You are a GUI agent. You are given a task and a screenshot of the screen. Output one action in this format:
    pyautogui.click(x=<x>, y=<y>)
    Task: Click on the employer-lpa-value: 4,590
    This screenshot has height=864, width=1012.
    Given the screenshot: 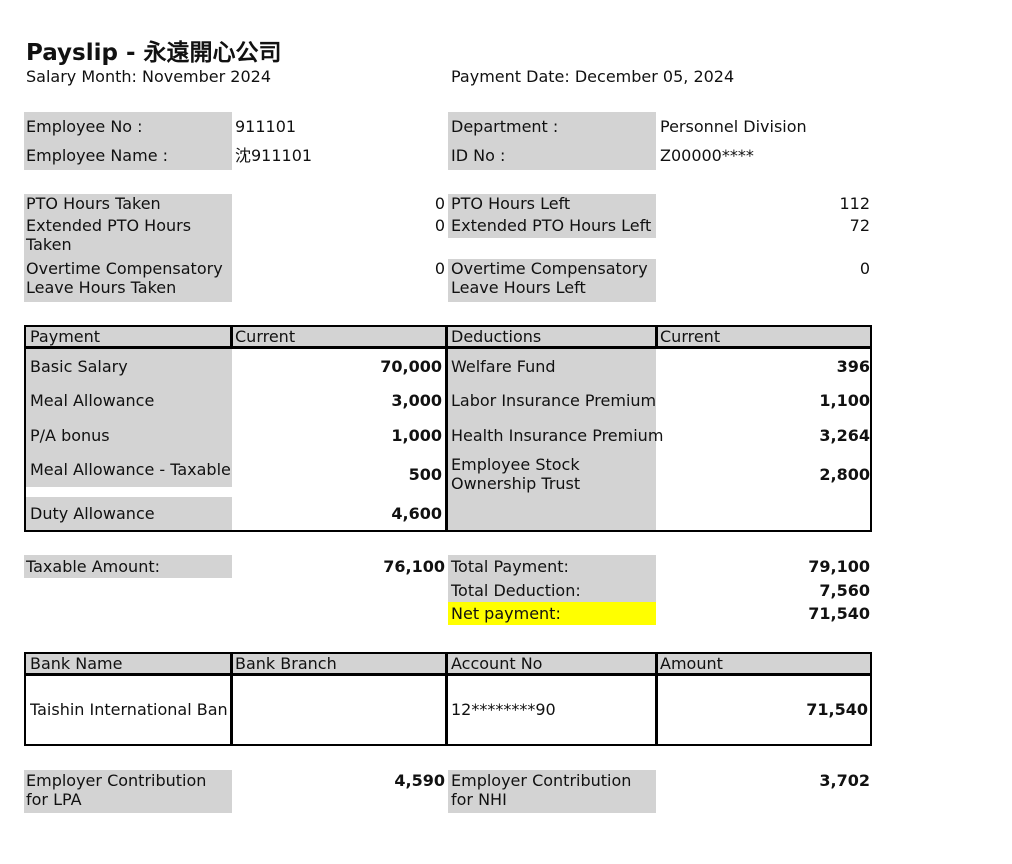 What is the action you would take?
    pyautogui.click(x=419, y=780)
    